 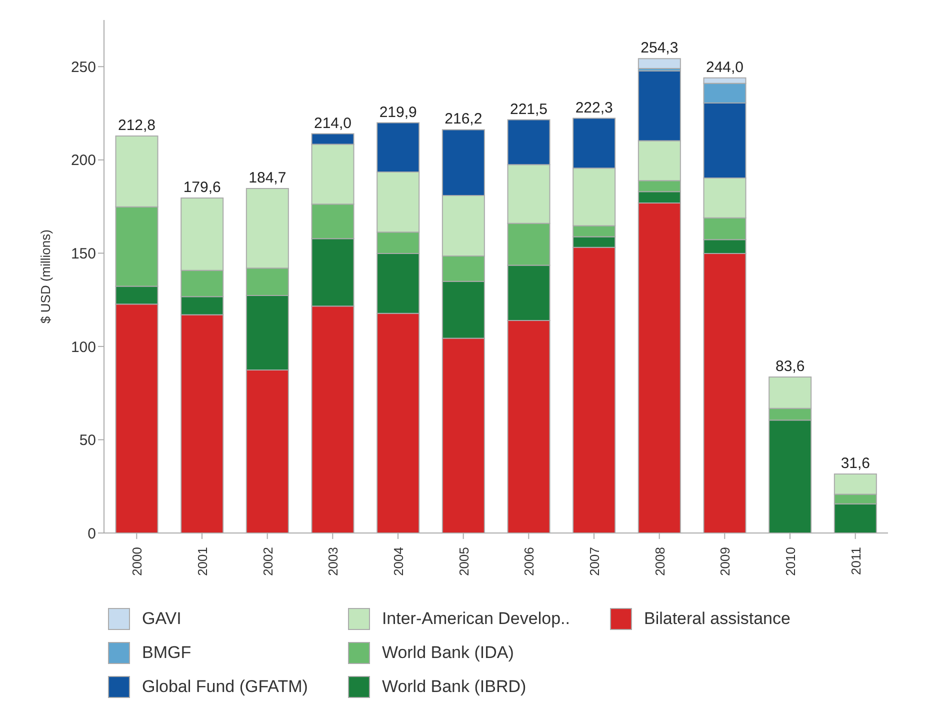 What do you see at coordinates (137, 561) in the screenshot?
I see `x-tick-label: 2000` at bounding box center [137, 561].